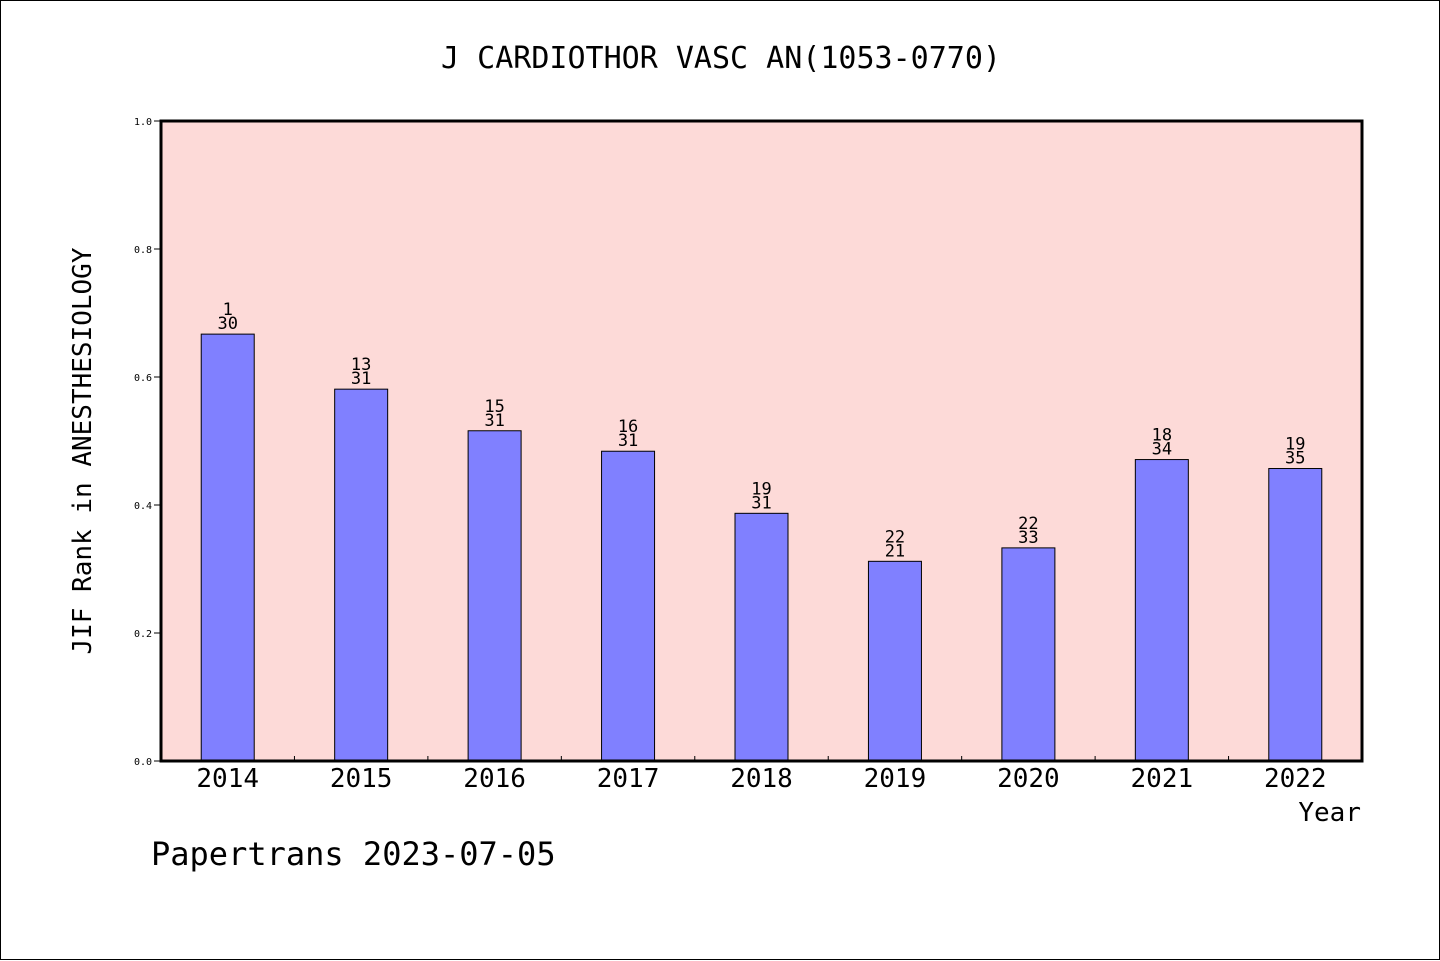 The image size is (1440, 961). Describe the element at coordinates (147, 442) in the screenshot. I see `y-axis-ticks: 0.0 0.2 0.4 0.6 0.8 1.0` at that location.